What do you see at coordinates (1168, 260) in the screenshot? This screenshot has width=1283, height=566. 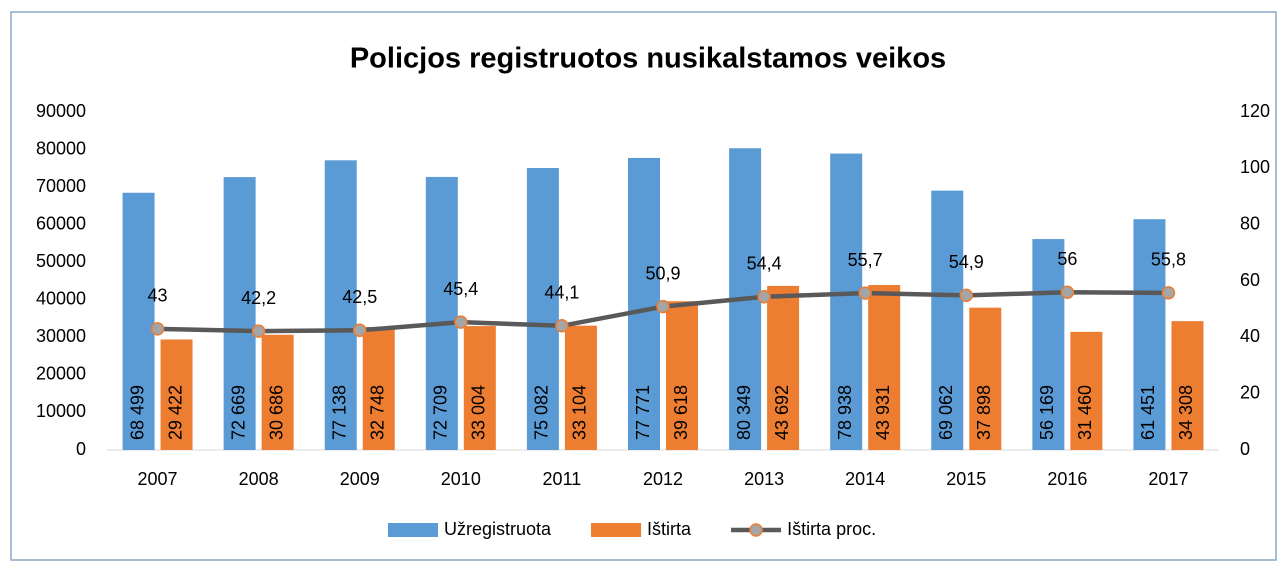 I see `line-value-label: 55,8` at bounding box center [1168, 260].